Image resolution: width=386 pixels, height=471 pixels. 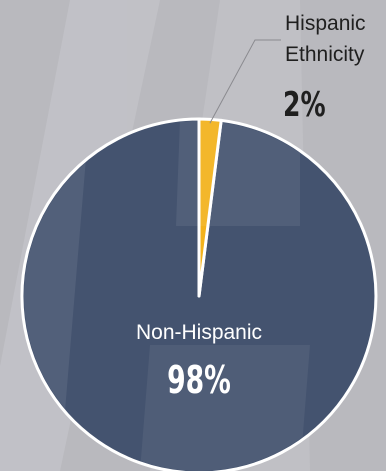 I want to click on hispanic-label-line1: Hispanic, so click(x=325, y=23).